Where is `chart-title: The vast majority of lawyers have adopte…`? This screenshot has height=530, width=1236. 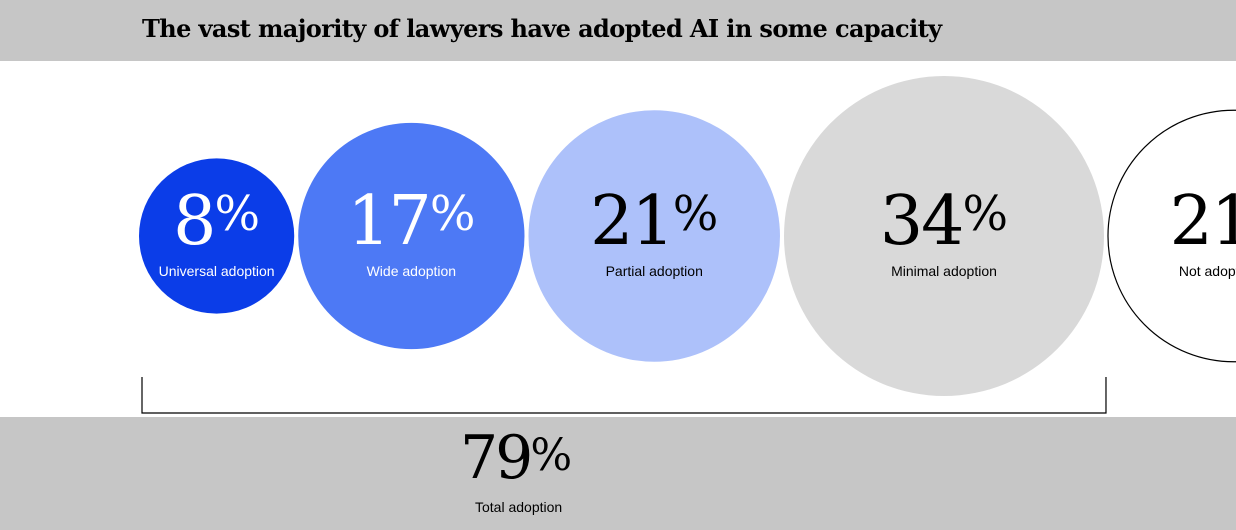
chart-title: The vast majority of lawyers have adopte… is located at coordinates (542, 28).